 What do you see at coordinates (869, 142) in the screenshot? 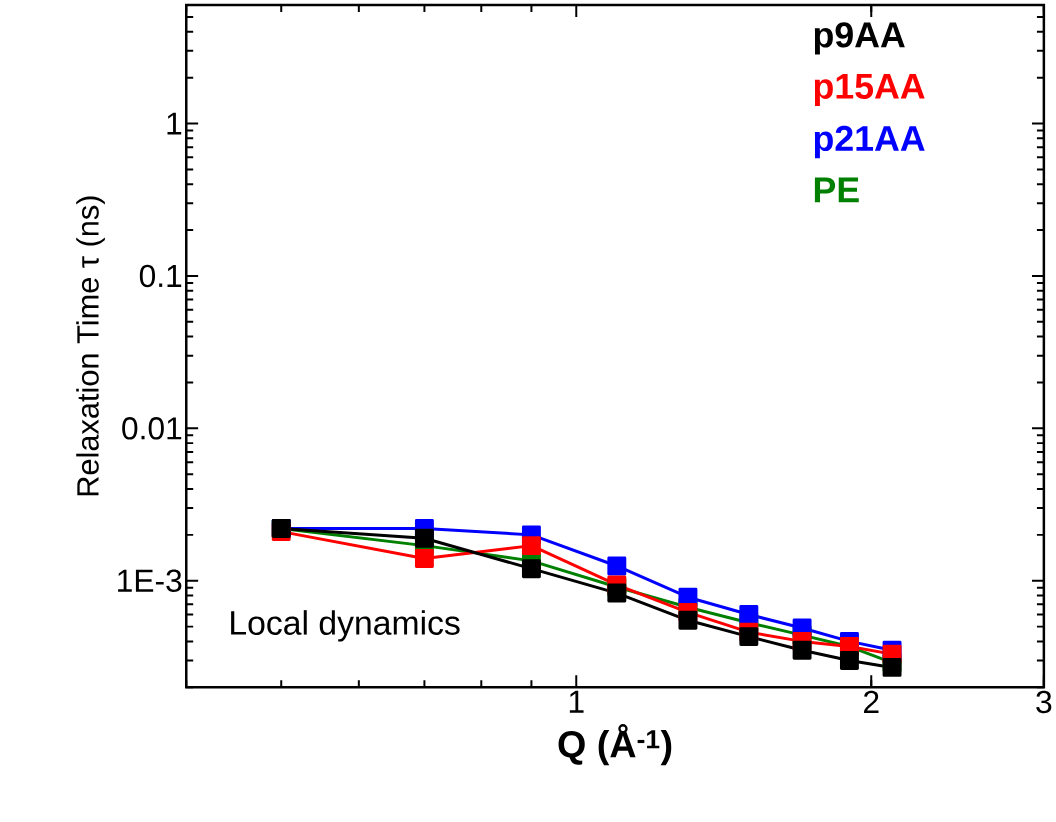
I see `text: p21AA` at bounding box center [869, 142].